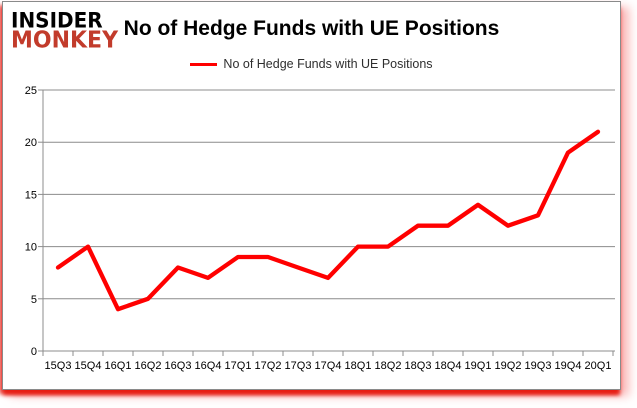 This screenshot has width=637, height=408. I want to click on insider-monkey-logo: INSIDER MONKEY, so click(65, 30).